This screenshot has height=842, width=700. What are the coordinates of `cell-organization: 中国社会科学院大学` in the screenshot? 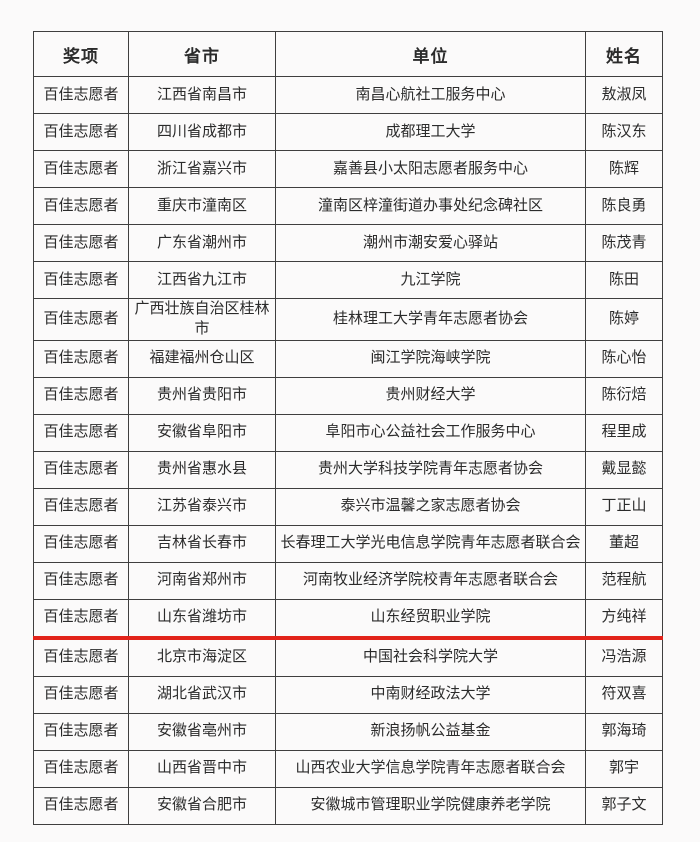 It's located at (430, 657).